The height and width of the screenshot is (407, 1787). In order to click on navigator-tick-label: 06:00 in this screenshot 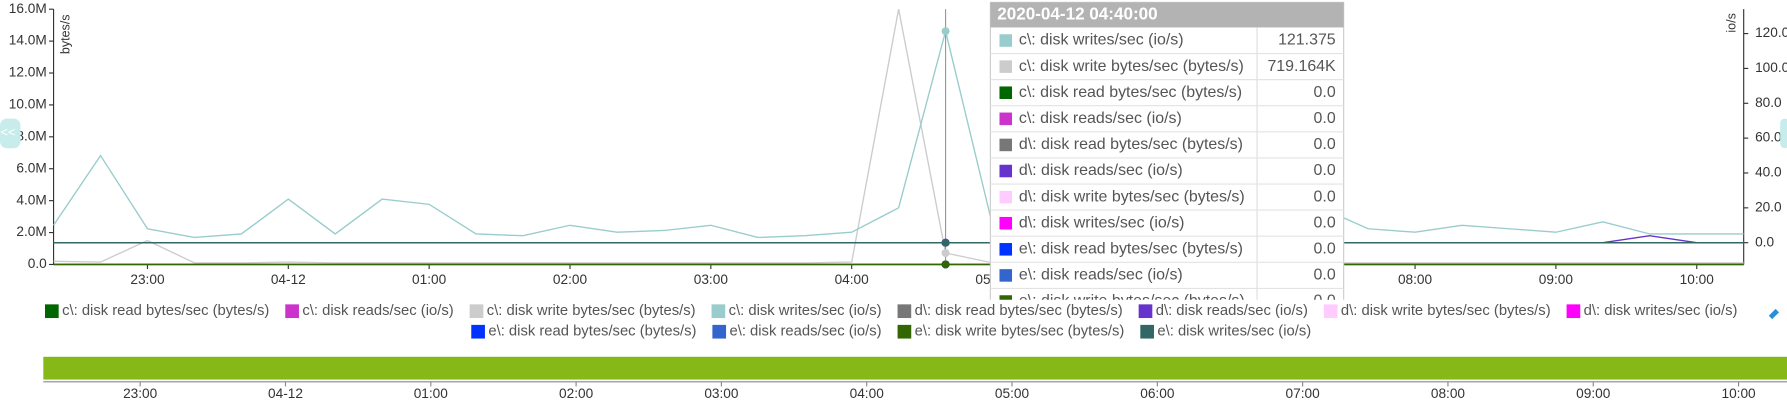, I will do `click(1157, 393)`.